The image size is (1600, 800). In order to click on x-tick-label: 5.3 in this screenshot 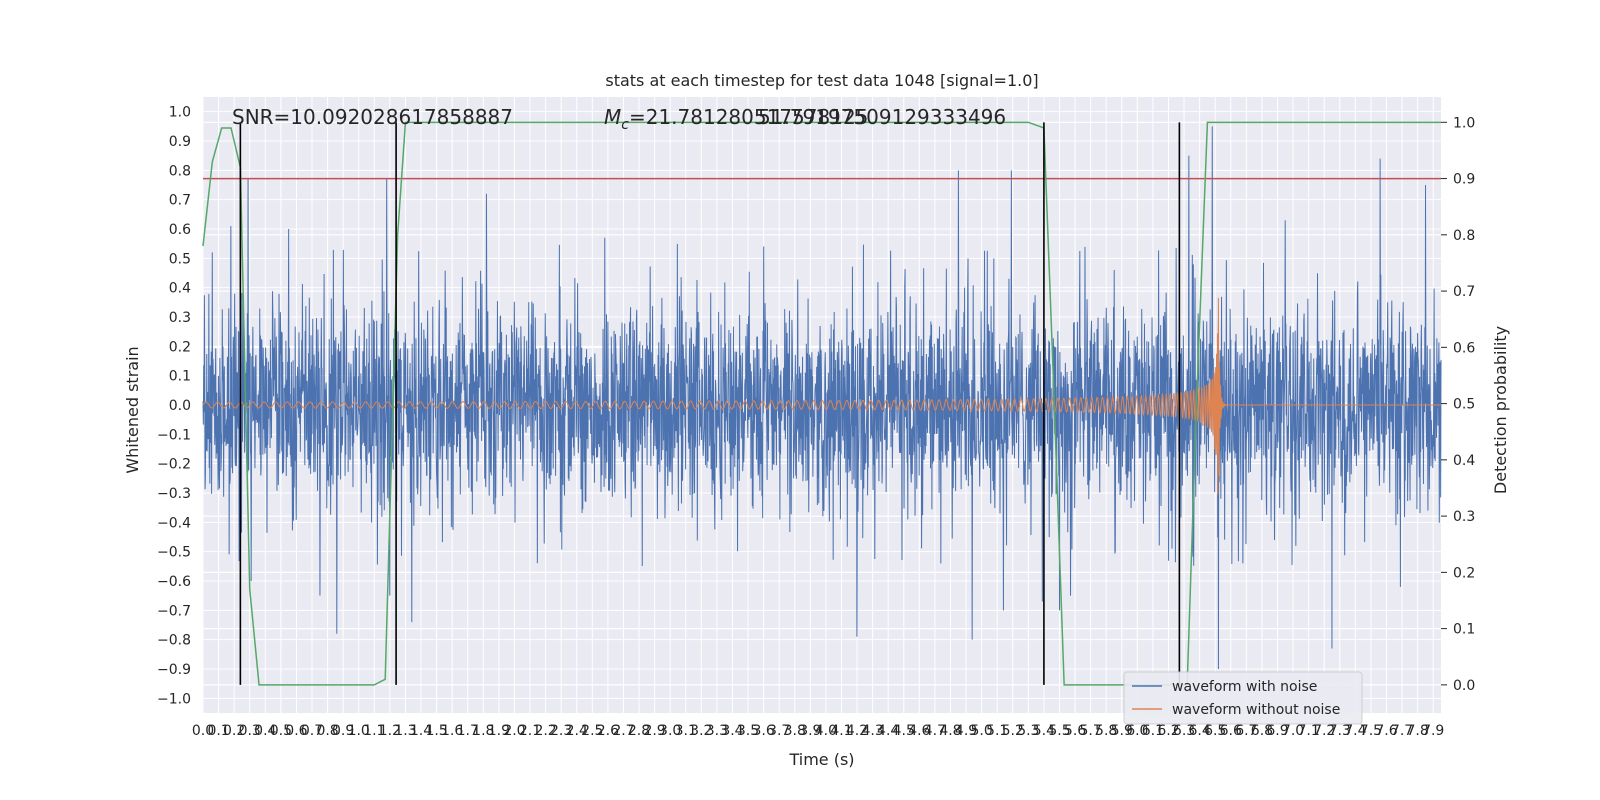, I will do `click(1028, 731)`.